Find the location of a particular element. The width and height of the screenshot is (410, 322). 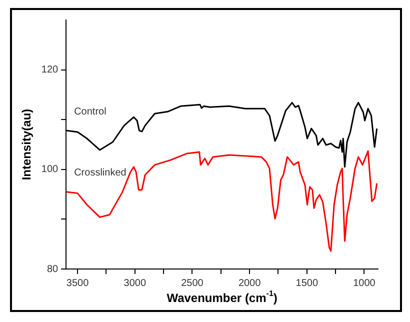

x-tick-label: 1500 is located at coordinates (307, 283).